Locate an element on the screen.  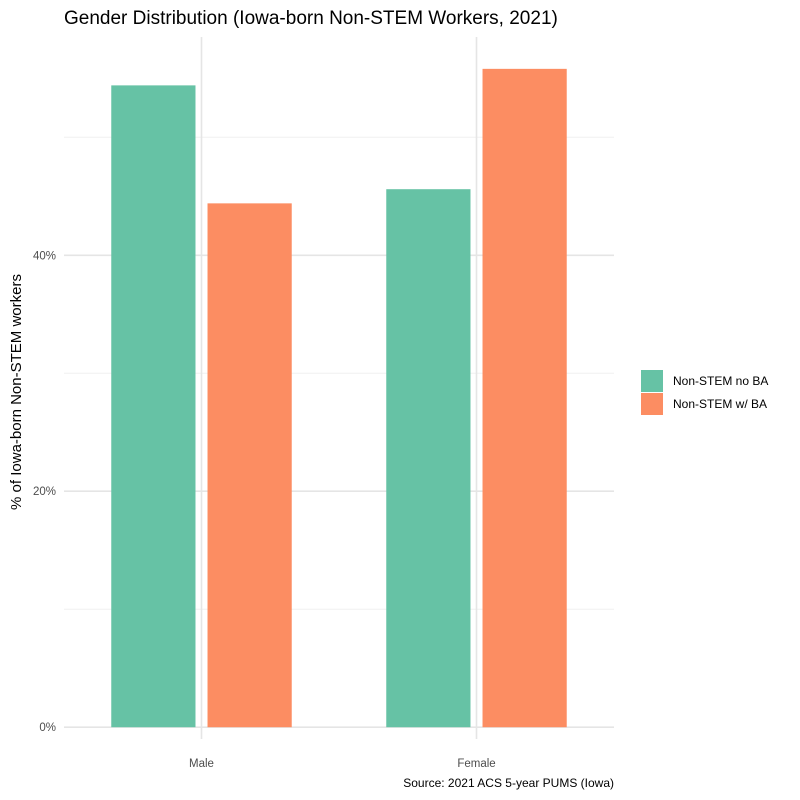
chart-caption: Source: 2021 ACS 5-year PUMS (Iowa) is located at coordinates (508, 783).